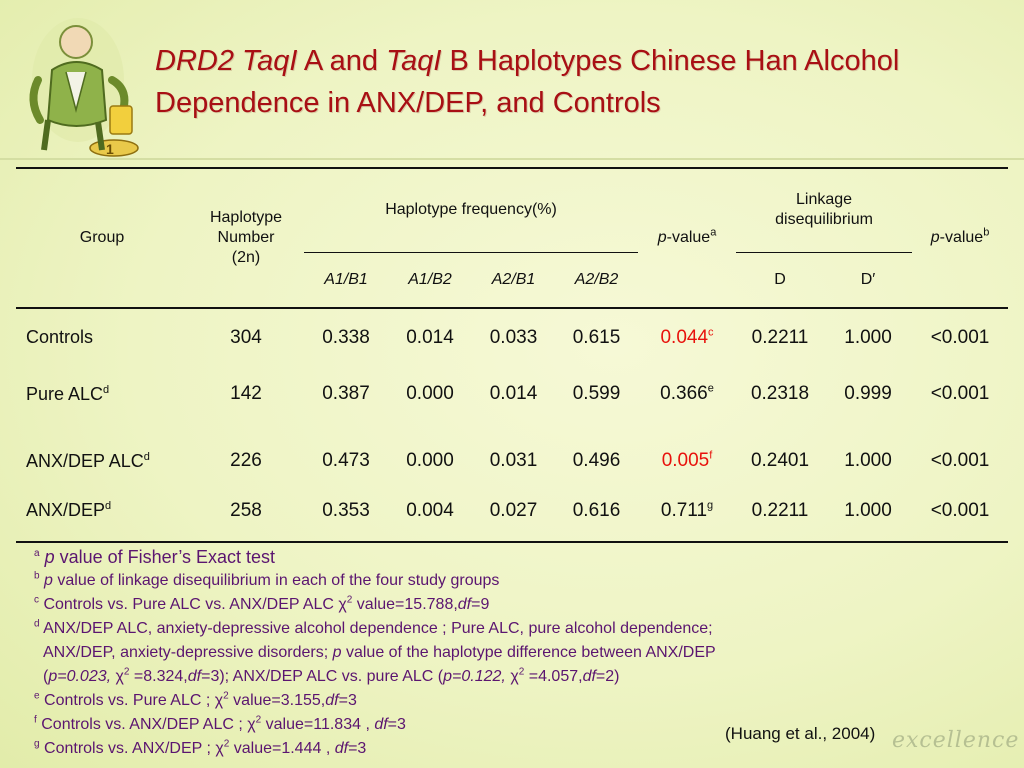 This screenshot has height=768, width=1024. Describe the element at coordinates (346, 460) in the screenshot. I see `row-a1b1: 0.473` at that location.